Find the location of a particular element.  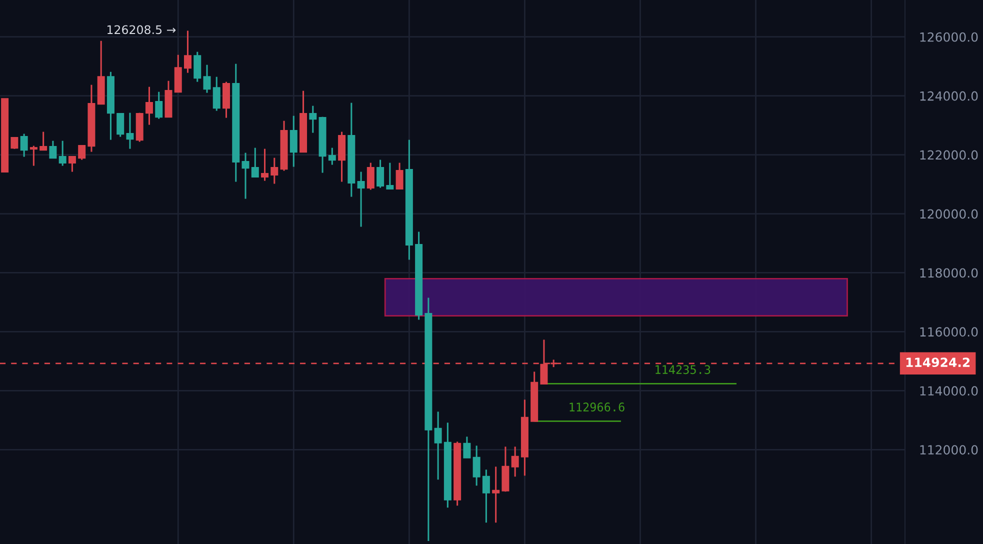

y-tick-label: 114000.0 is located at coordinates (949, 391).